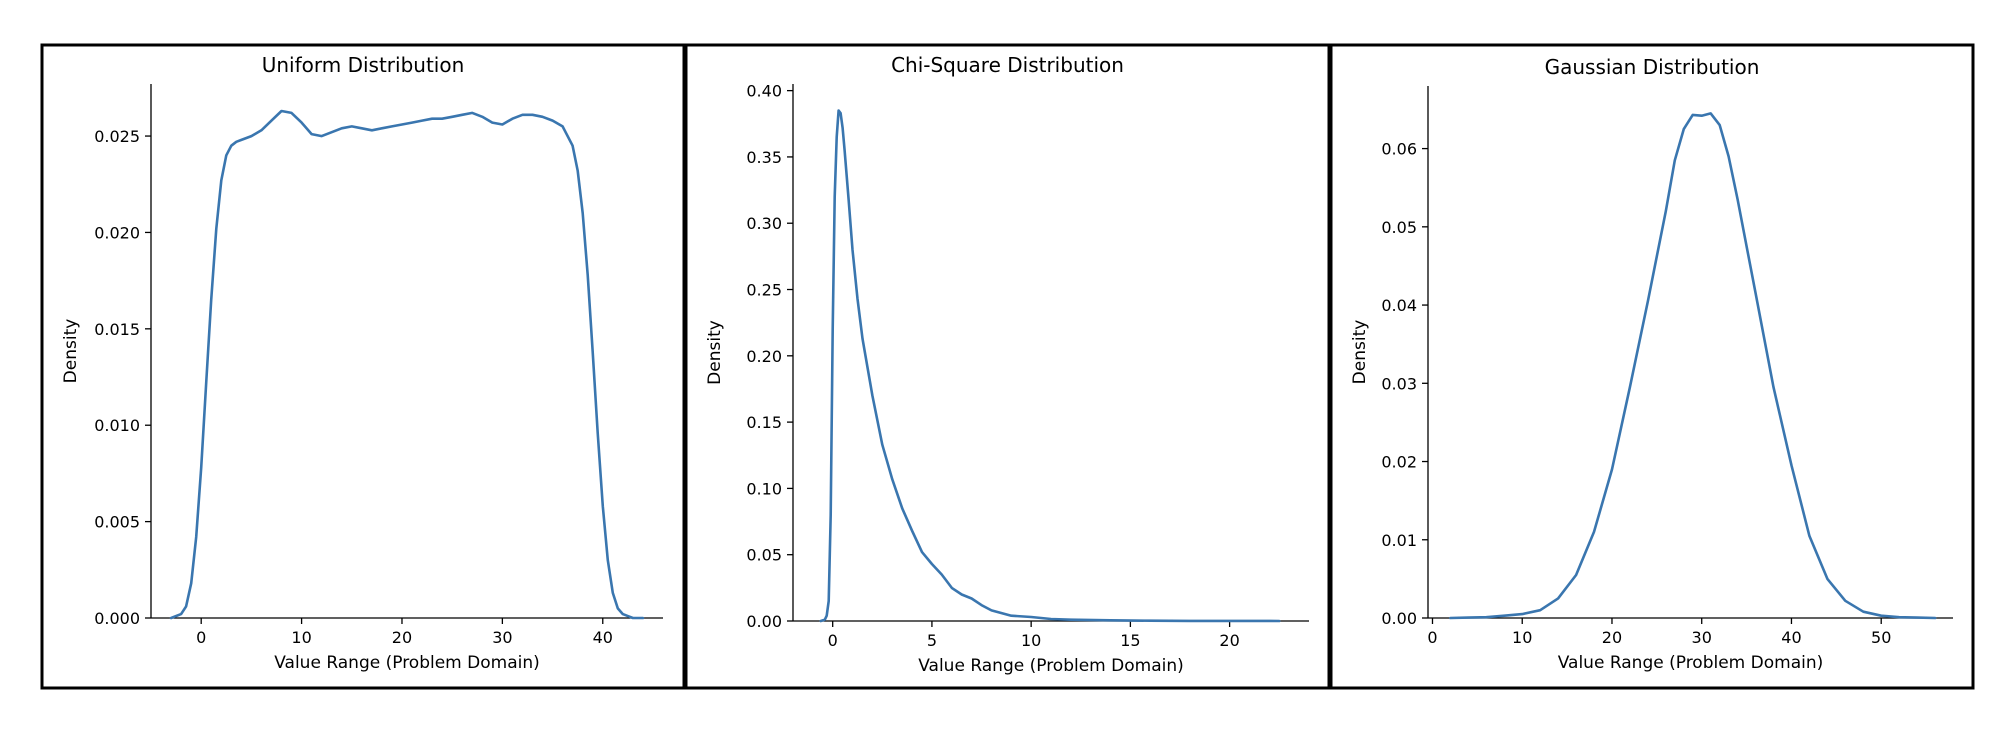  I want to click on y-tick-label: 0.02, so click(1399, 462).